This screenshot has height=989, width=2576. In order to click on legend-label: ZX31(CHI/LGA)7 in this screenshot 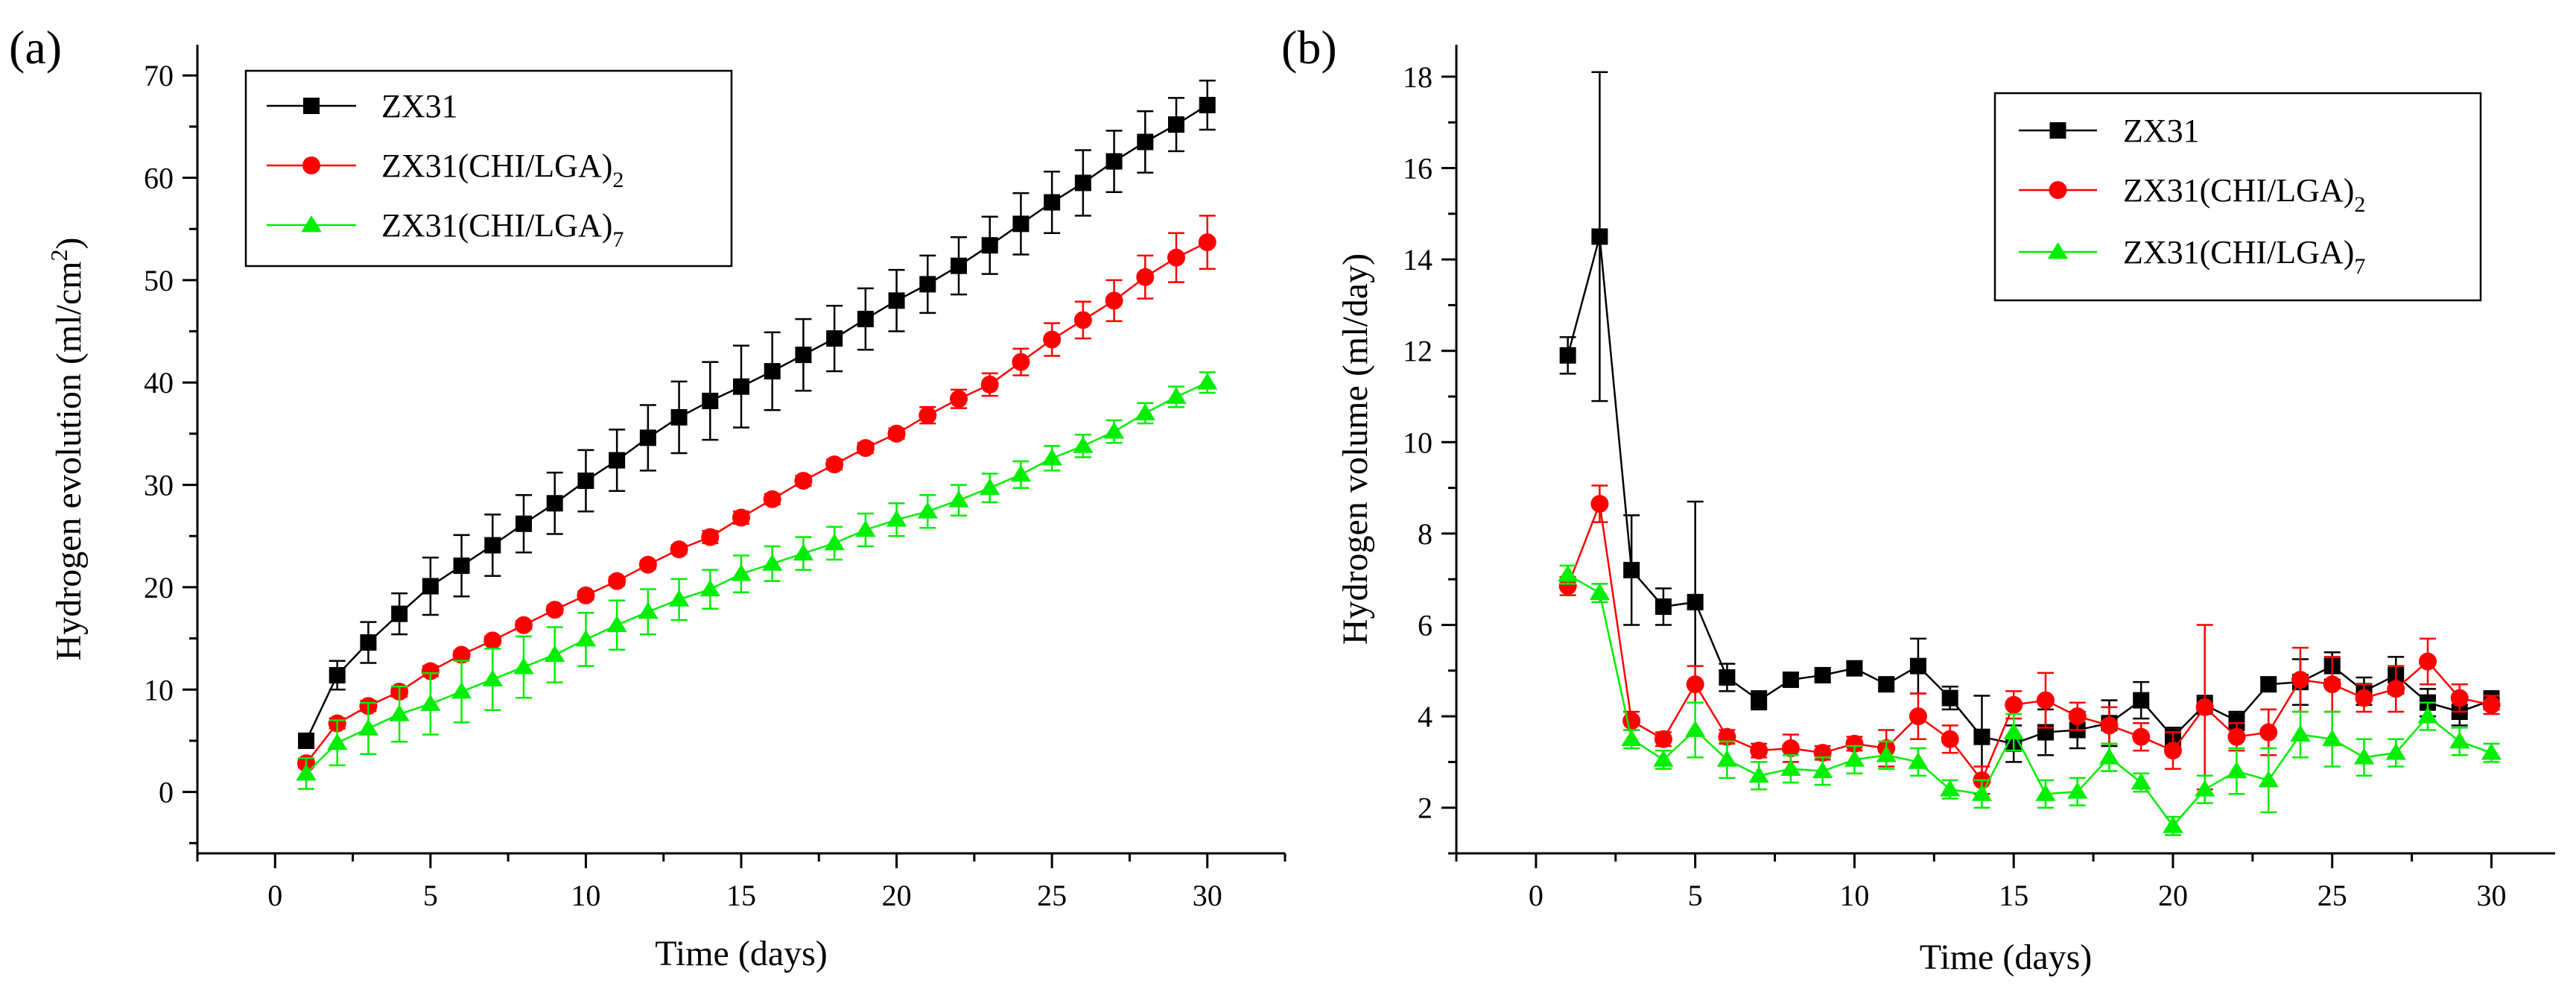, I will do `click(503, 229)`.